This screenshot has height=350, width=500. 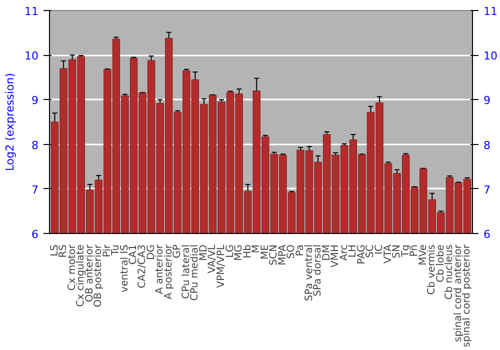 I want to click on x-tick-label: GP, so click(x=178, y=251).